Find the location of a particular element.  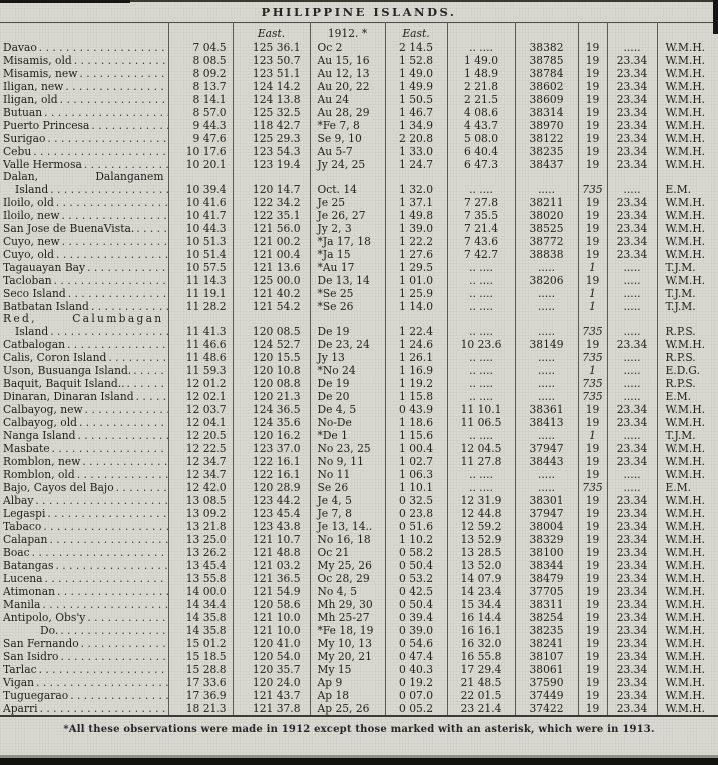

cell-station-number: 38206 is located at coordinates (546, 280).